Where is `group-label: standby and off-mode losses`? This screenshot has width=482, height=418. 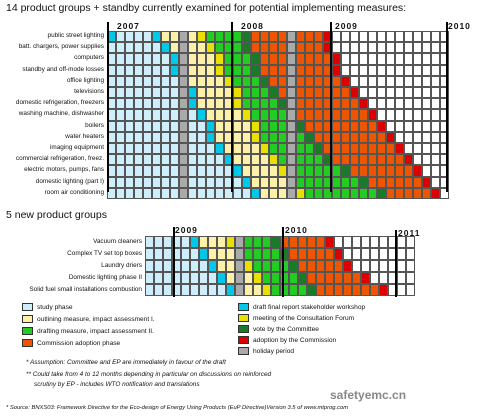 group-label: standby and off-mode losses is located at coordinates (63, 69).